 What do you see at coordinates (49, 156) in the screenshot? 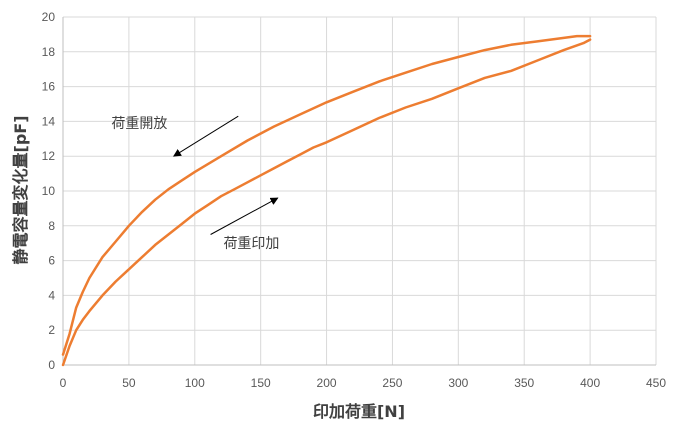
I see `y-tick-label: 12` at bounding box center [49, 156].